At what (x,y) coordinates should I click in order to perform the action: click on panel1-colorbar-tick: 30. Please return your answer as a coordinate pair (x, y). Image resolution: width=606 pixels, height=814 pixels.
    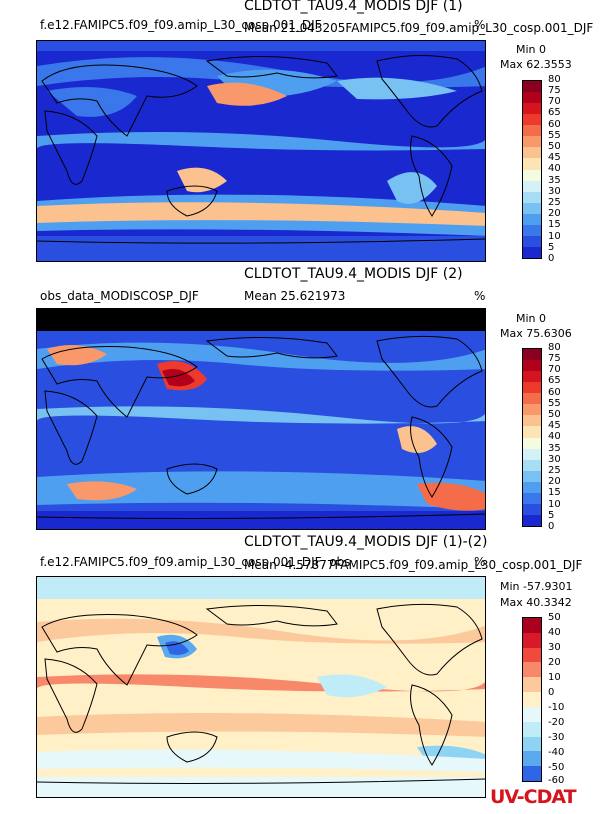
    Looking at the image, I should click on (554, 191).